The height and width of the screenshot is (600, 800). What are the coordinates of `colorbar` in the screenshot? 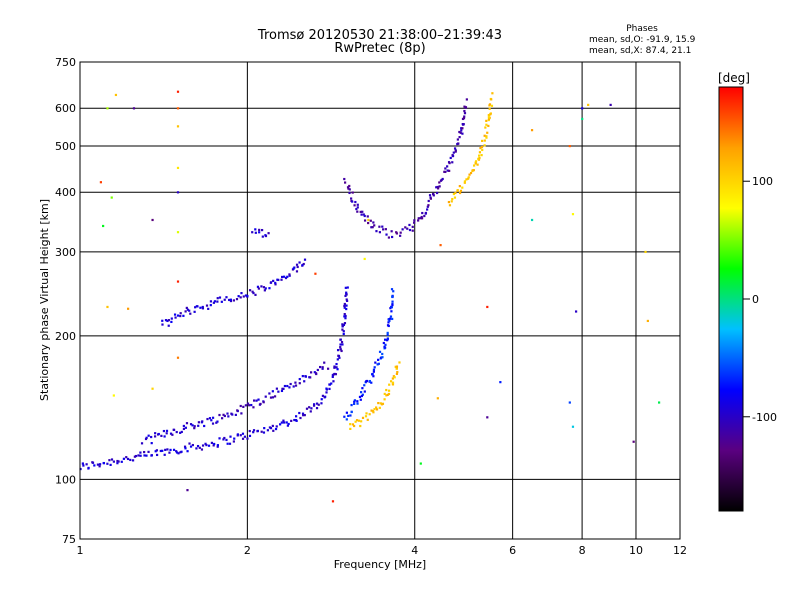 It's located at (731, 299).